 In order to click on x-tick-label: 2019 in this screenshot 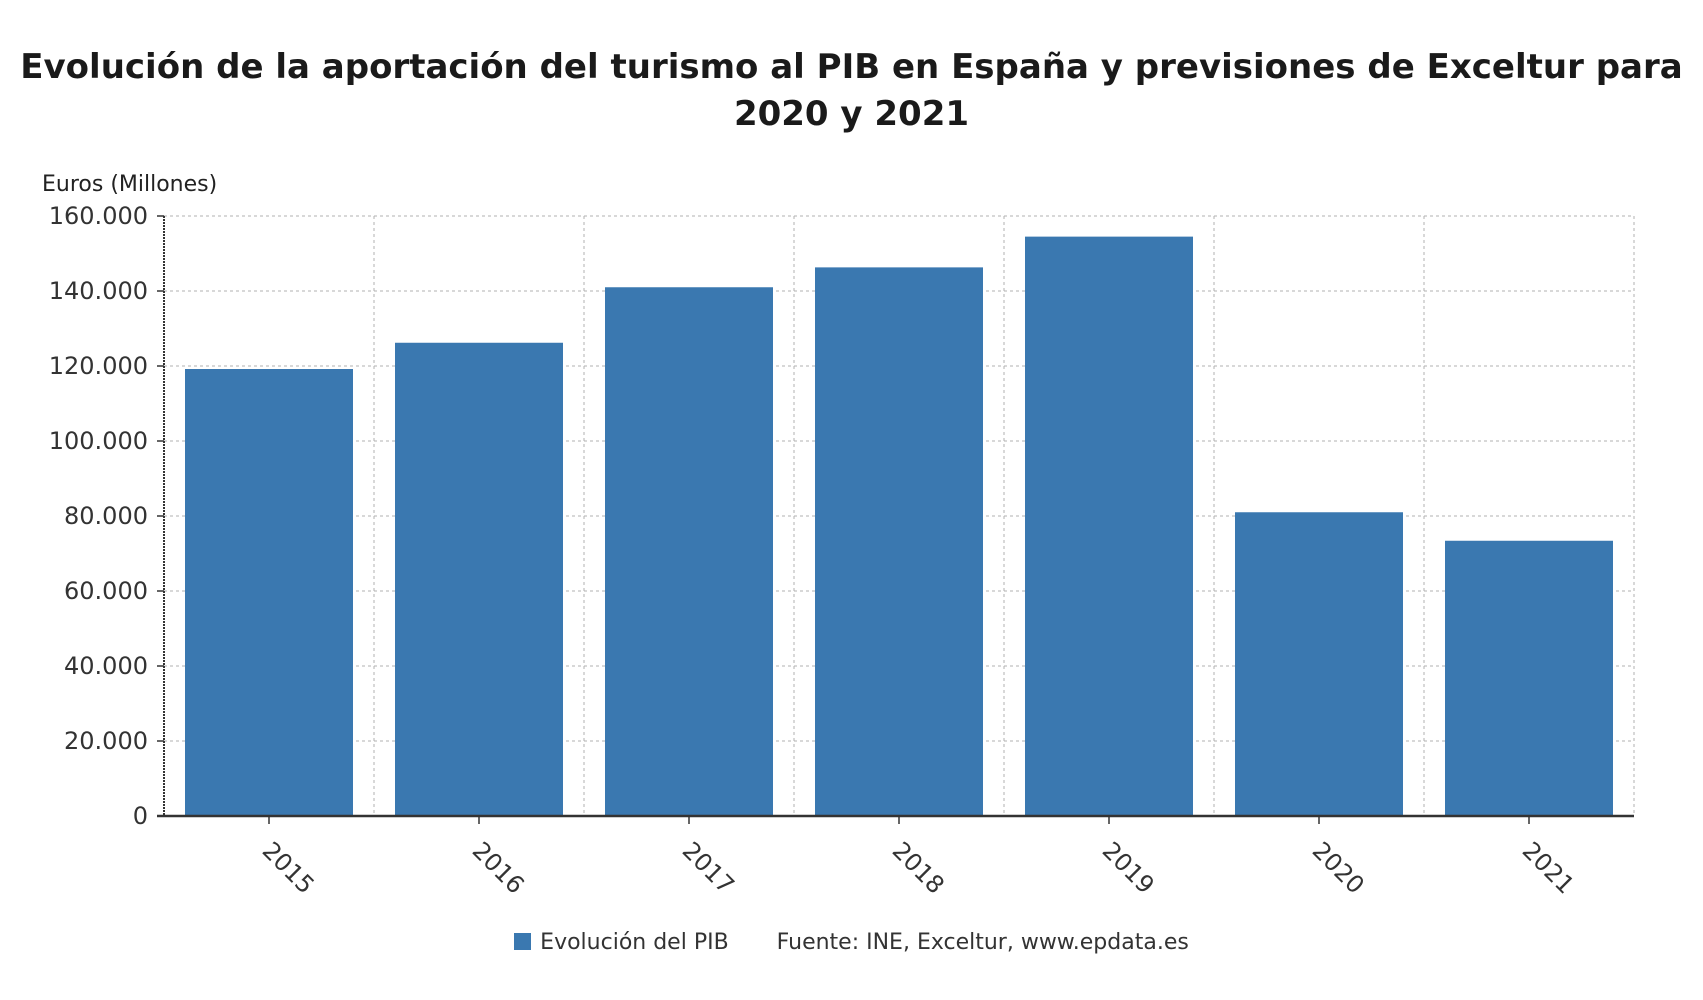, I will do `click(1128, 867)`.